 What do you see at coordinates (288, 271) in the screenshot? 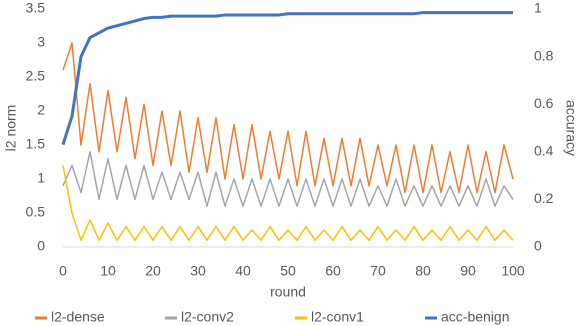
I see `x-tick-label: 50` at bounding box center [288, 271].